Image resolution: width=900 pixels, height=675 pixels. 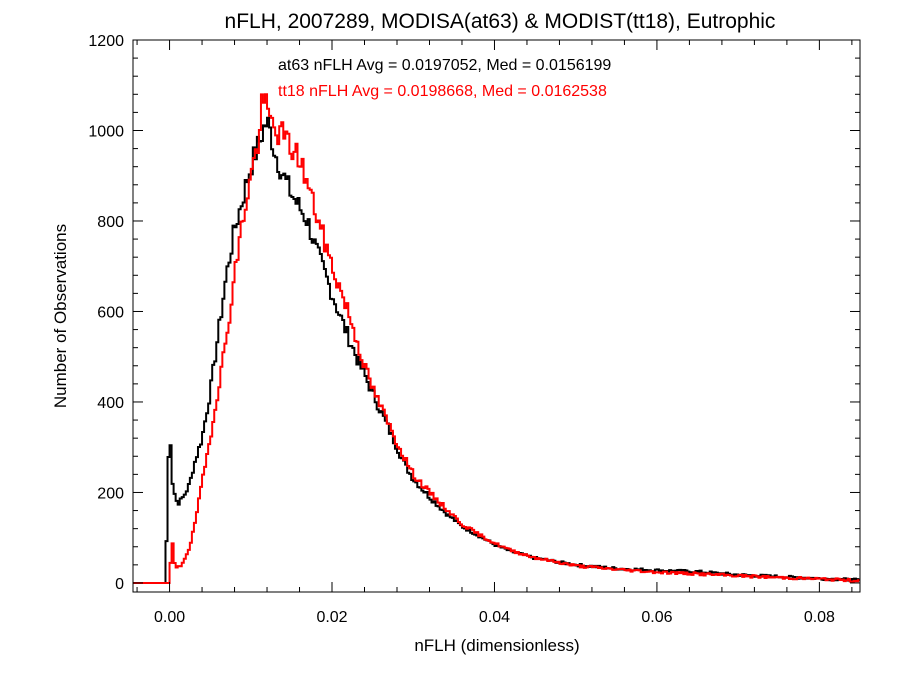 I want to click on x-tick-label: 0.04, so click(x=494, y=617).